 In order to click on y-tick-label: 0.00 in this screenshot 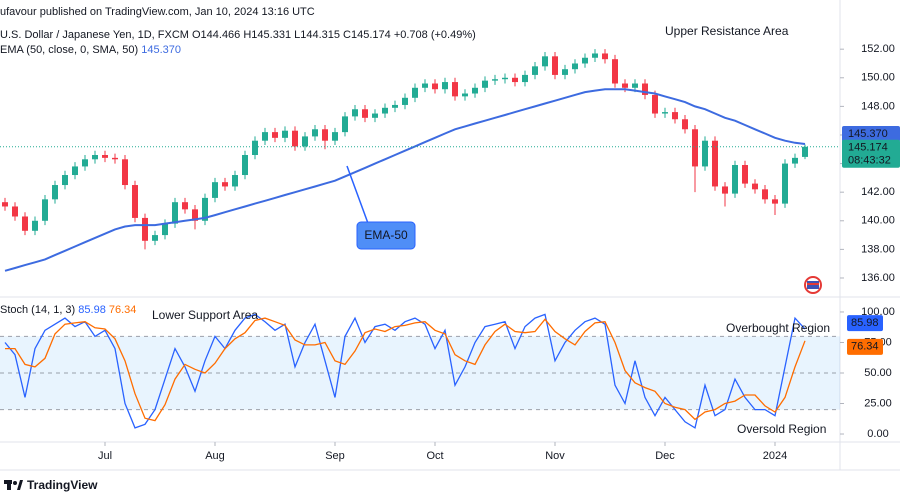, I will do `click(877, 434)`.